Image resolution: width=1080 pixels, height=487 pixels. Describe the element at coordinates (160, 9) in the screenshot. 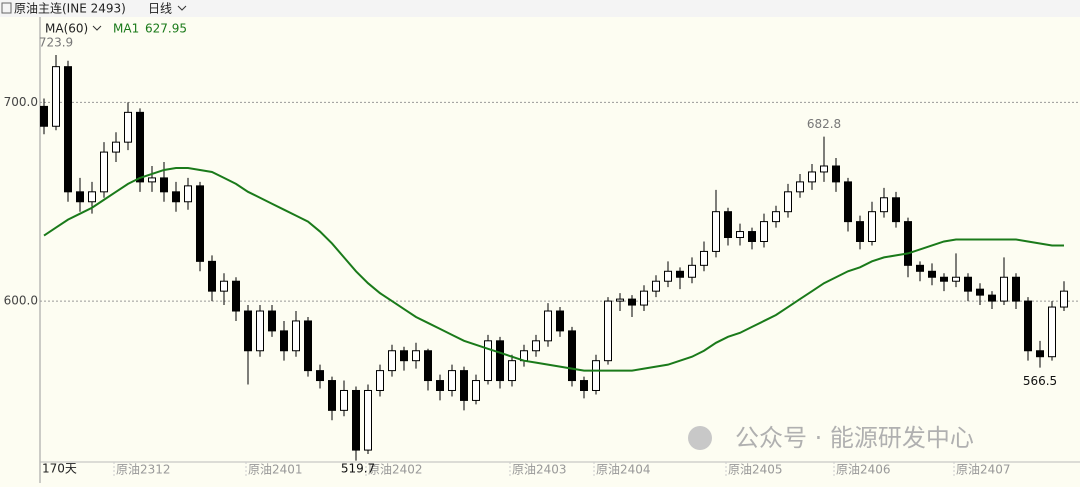

I see `period: 日线` at that location.